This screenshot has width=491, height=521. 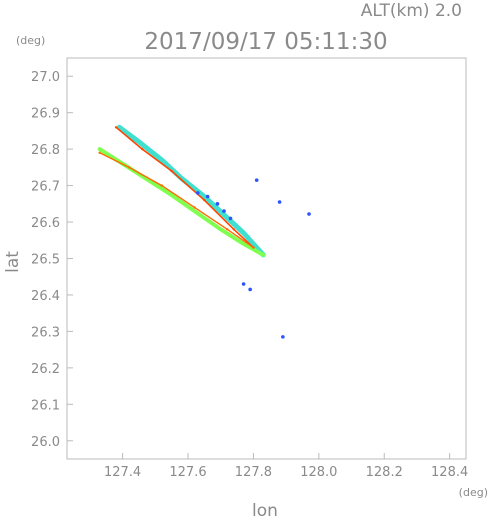 What do you see at coordinates (449, 472) in the screenshot?
I see `x-tick-label: 128.4` at bounding box center [449, 472].